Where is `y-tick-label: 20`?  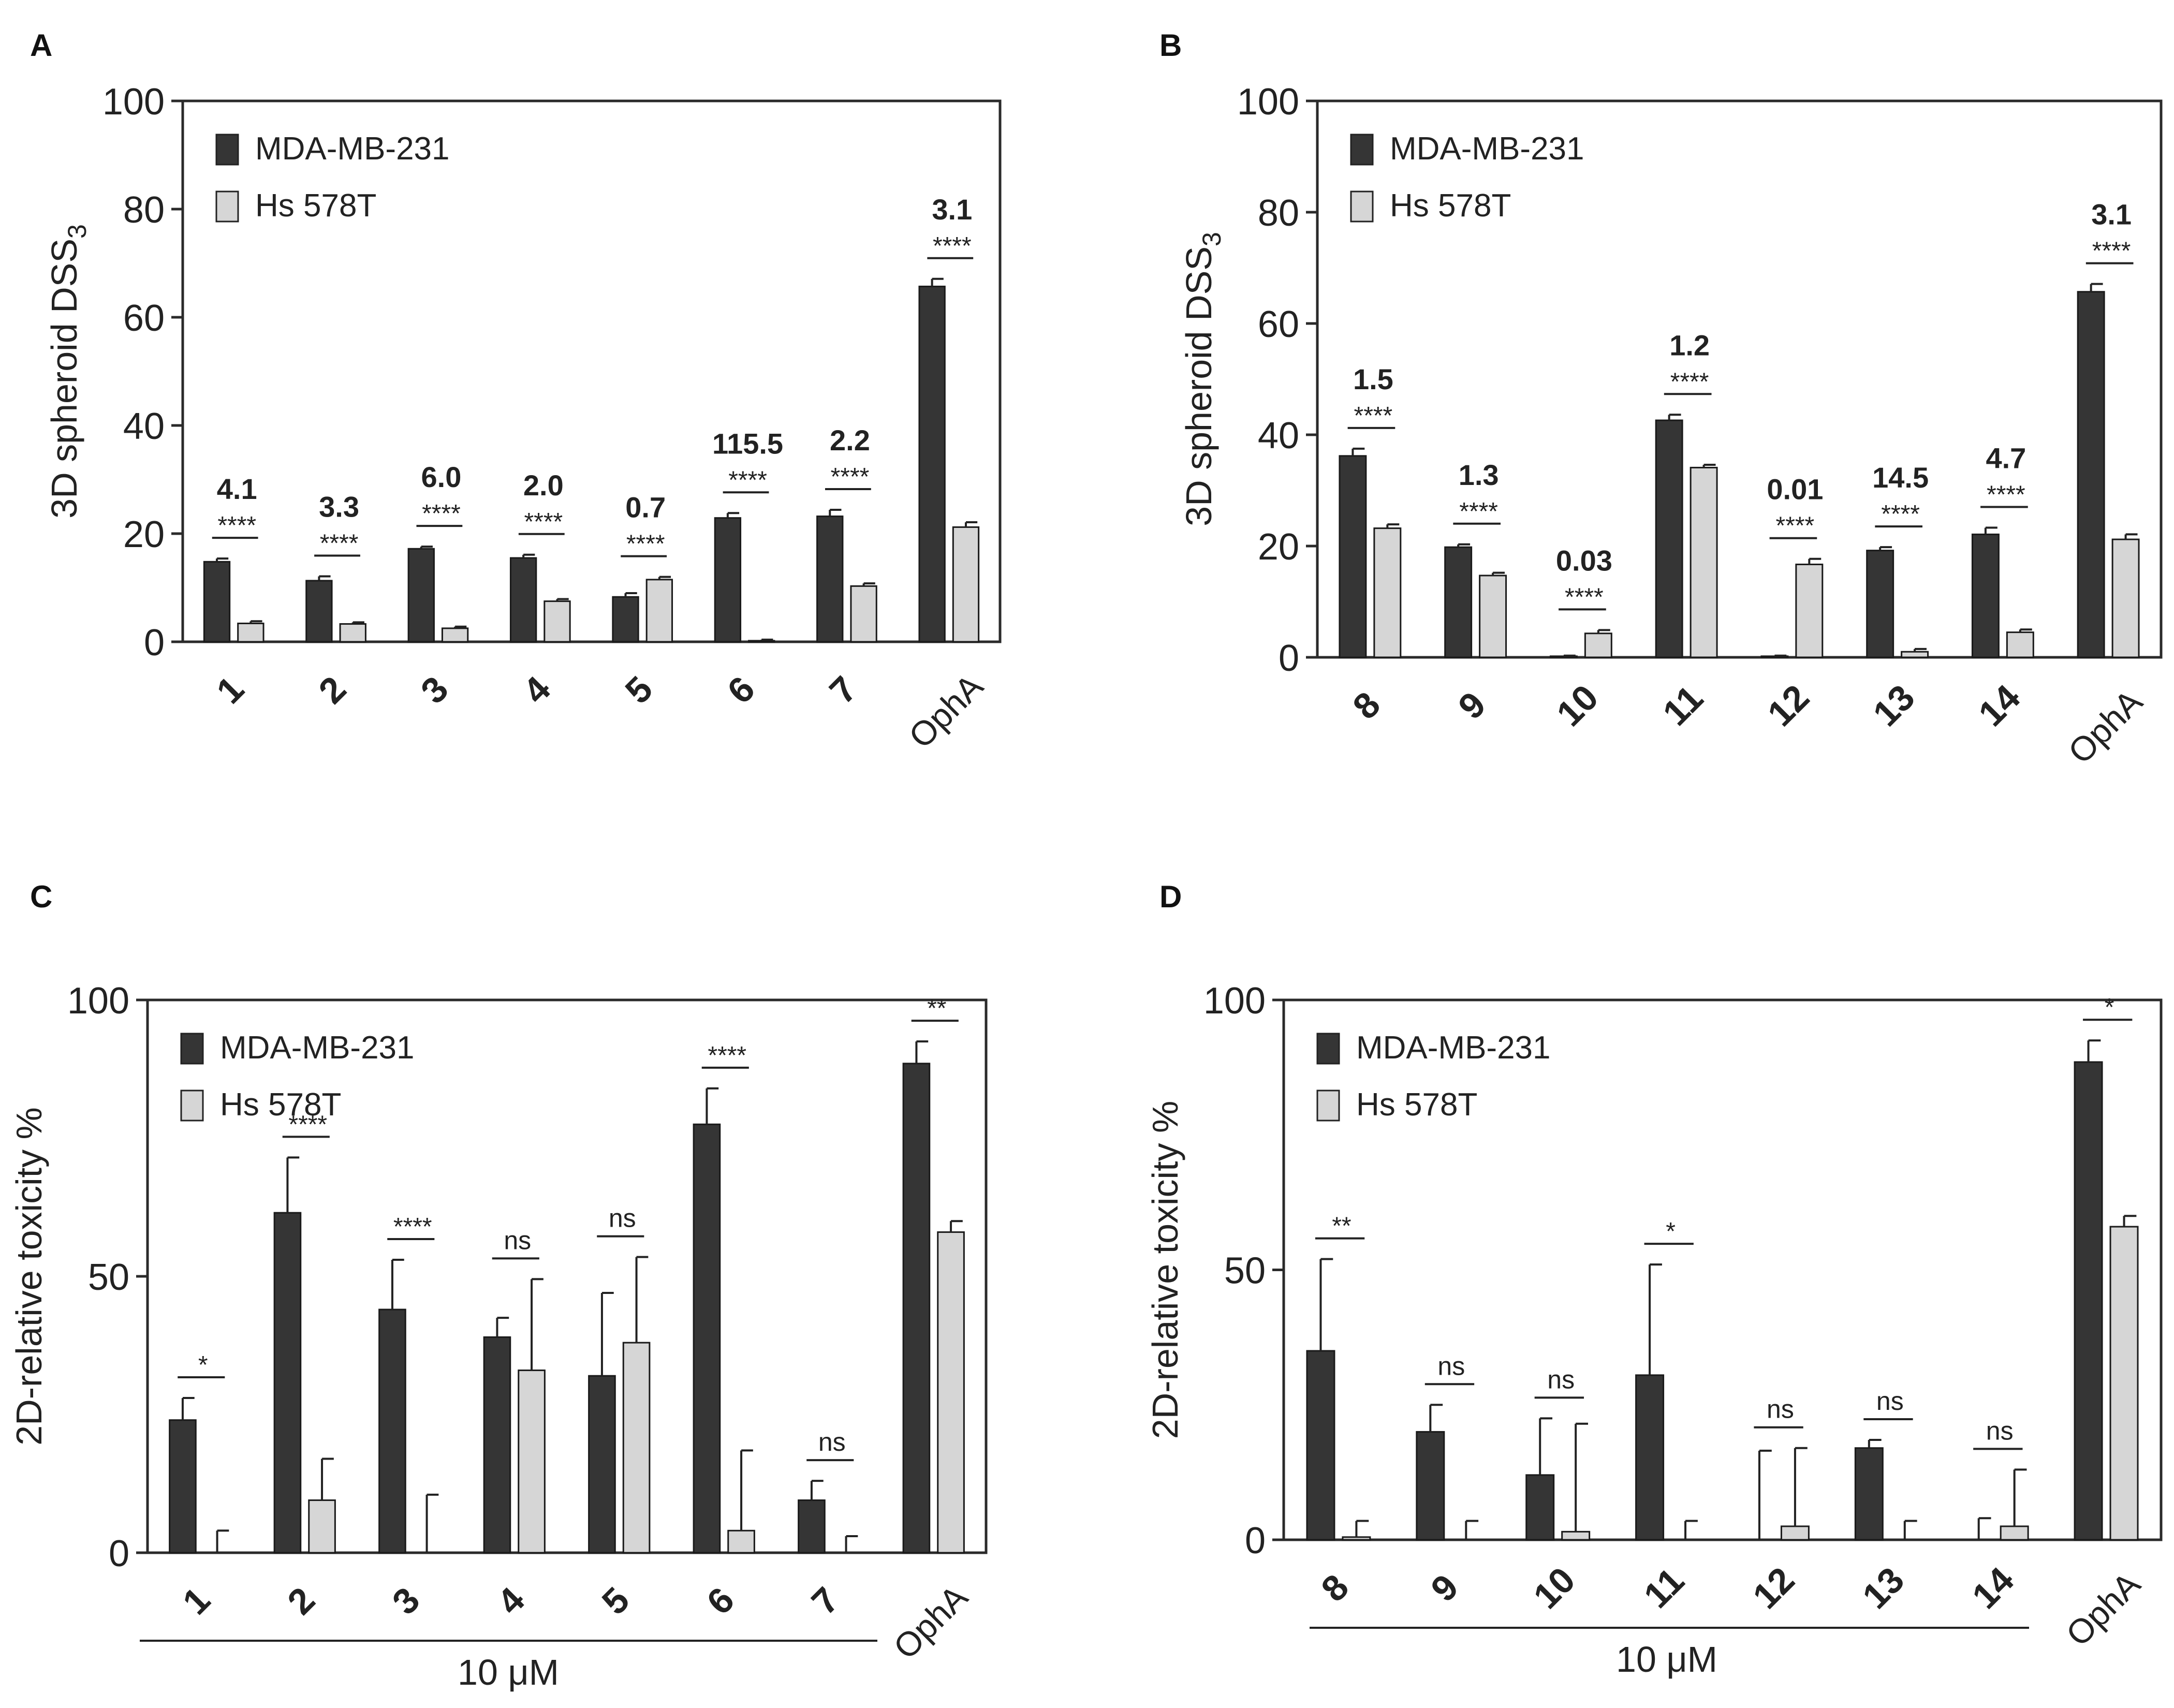 y-tick-label: 20 is located at coordinates (144, 534).